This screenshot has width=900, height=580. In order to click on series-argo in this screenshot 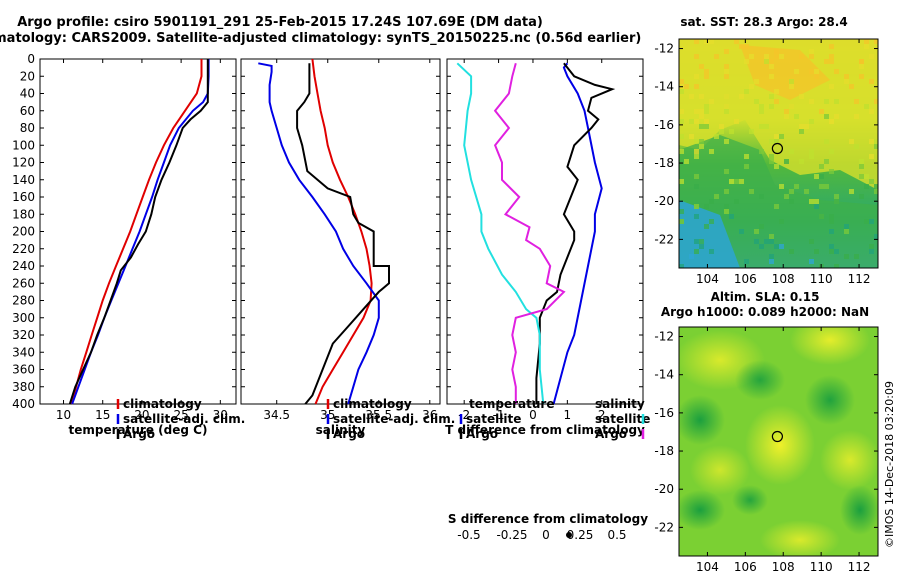, I will do `click(343, 234)`.